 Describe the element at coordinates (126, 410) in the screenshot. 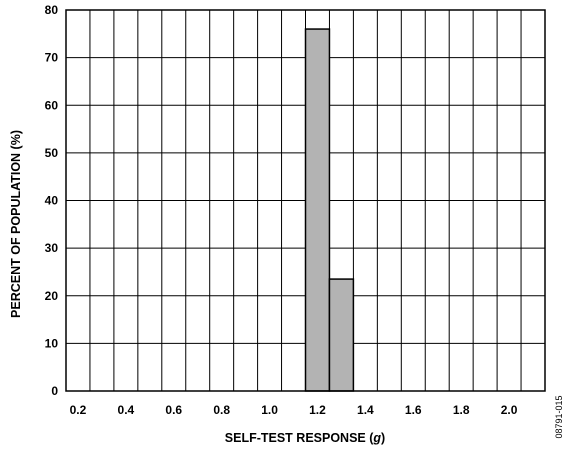

I see `x-tick-label: 0.4` at that location.